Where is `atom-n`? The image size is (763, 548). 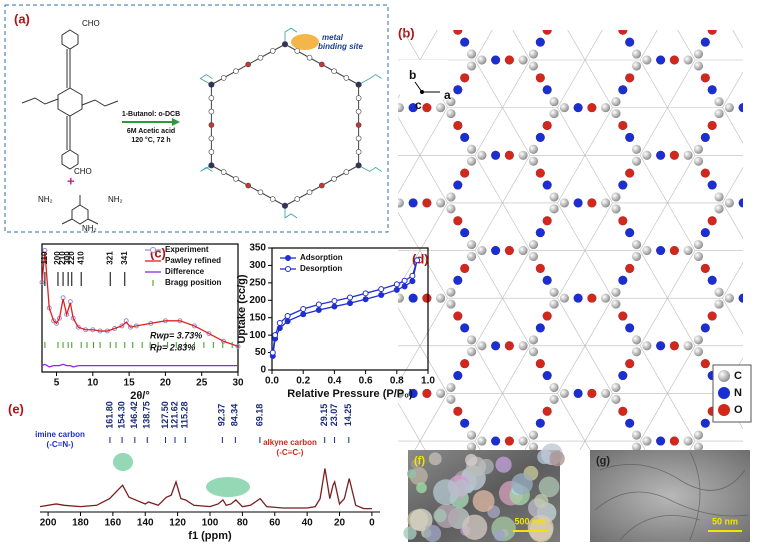 atom-n is located at coordinates (724, 393).